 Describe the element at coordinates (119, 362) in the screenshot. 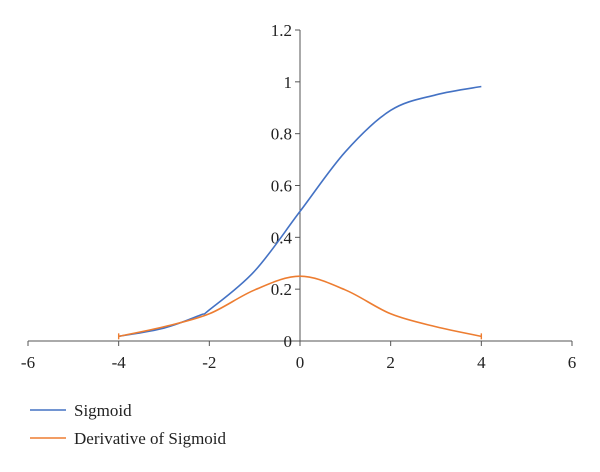

I see `x-tick-label: -4` at that location.